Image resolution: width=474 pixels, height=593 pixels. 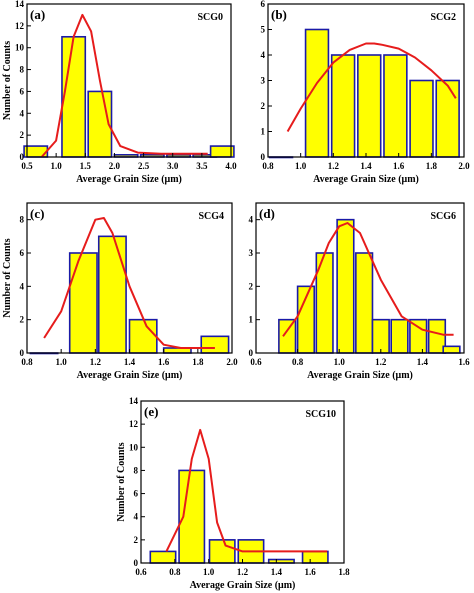 I want to click on y-axis-label: Number of Counts, so click(x=7, y=277).